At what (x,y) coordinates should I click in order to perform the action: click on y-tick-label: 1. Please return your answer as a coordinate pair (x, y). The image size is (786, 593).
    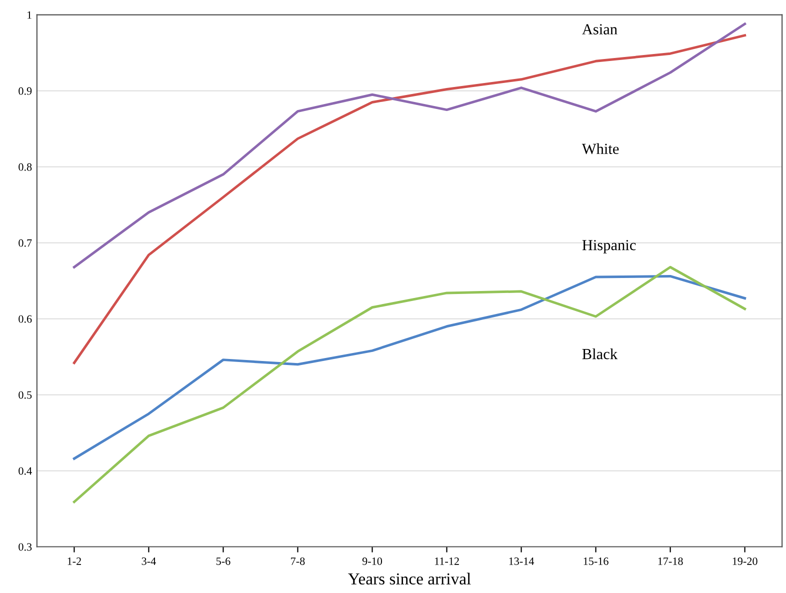
    Looking at the image, I should click on (30, 15).